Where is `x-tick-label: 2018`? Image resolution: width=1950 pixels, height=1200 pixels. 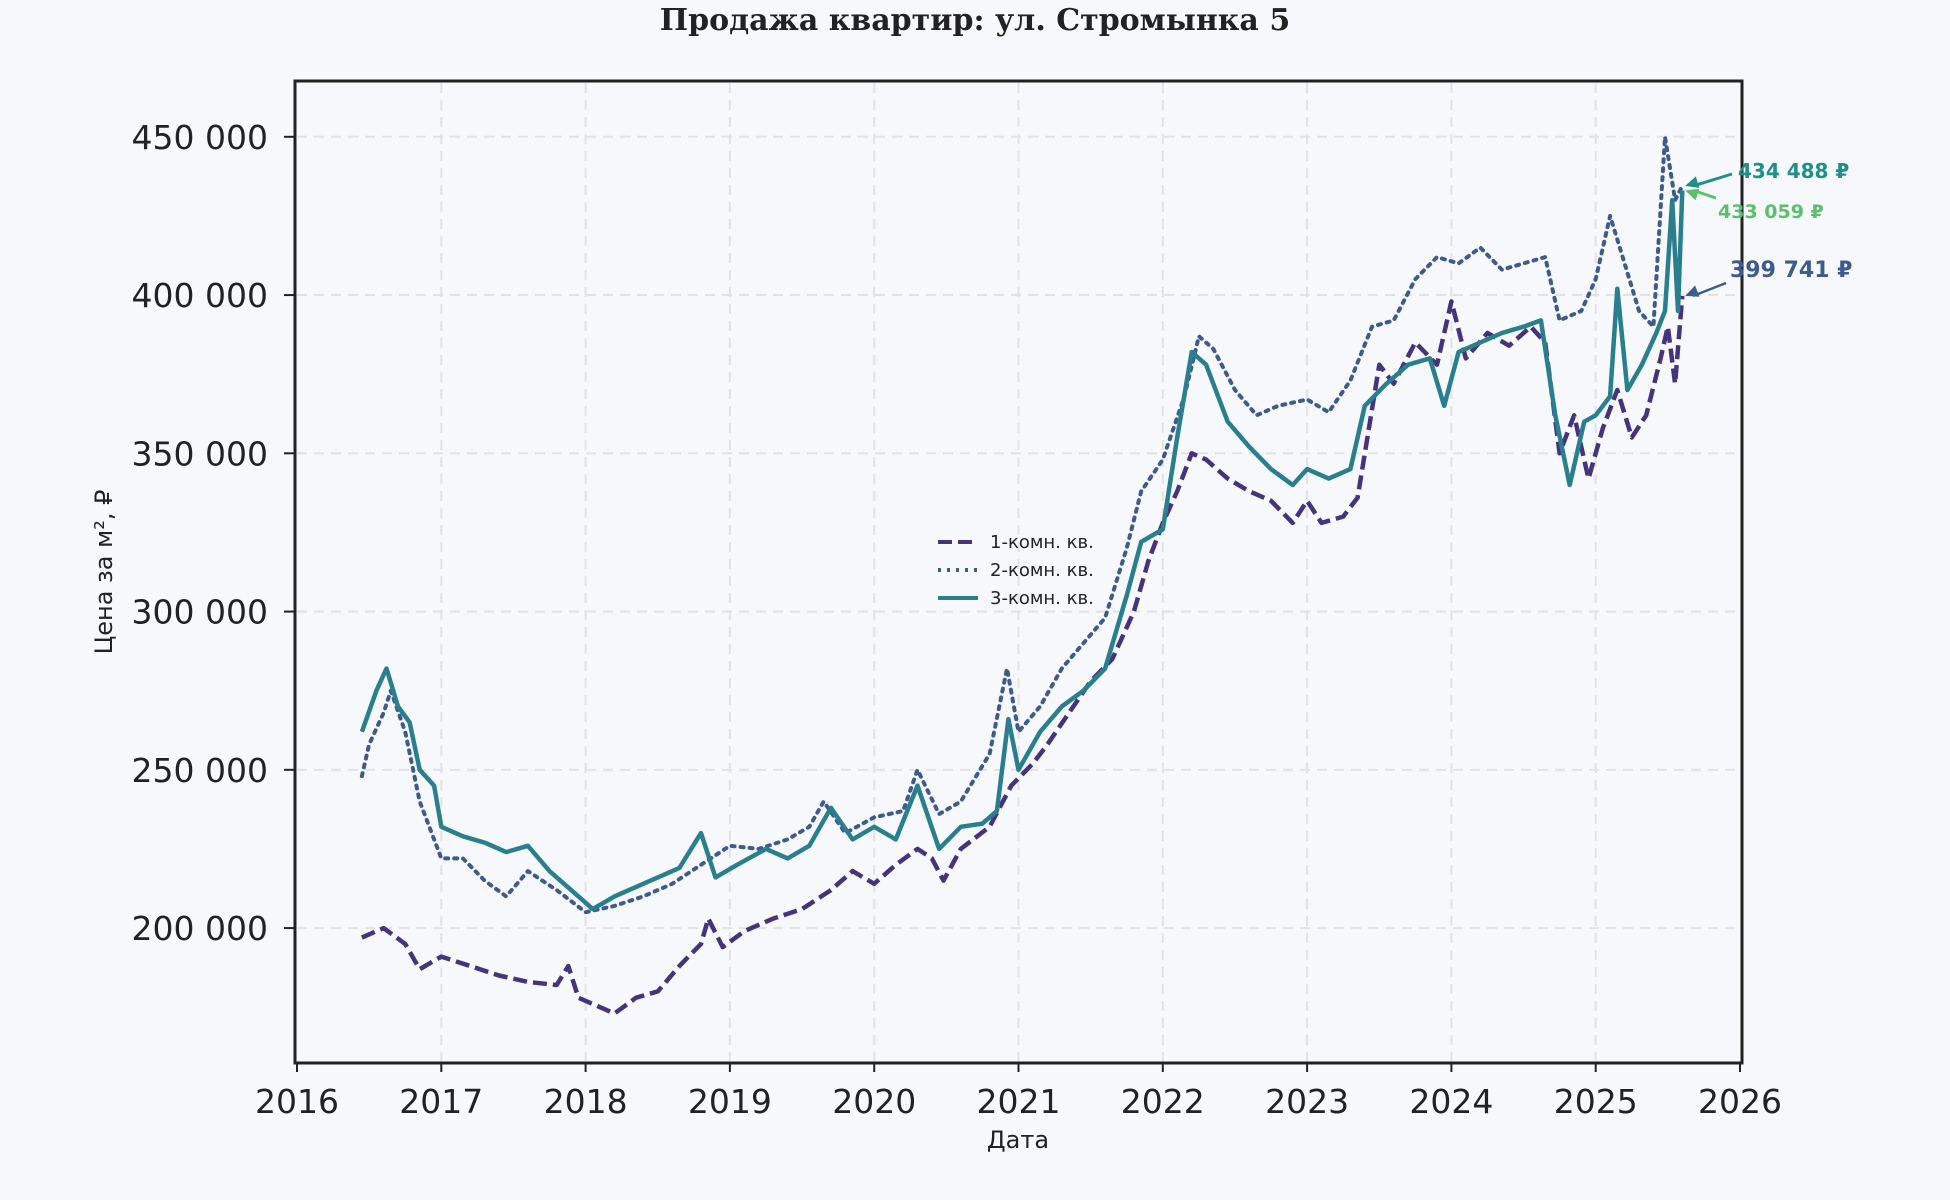 x-tick-label: 2018 is located at coordinates (586, 1101).